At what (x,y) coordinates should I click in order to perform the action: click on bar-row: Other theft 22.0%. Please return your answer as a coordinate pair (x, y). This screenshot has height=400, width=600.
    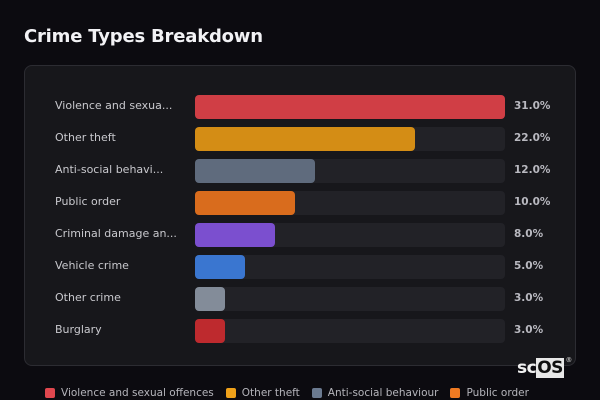
    Looking at the image, I should click on (300, 139).